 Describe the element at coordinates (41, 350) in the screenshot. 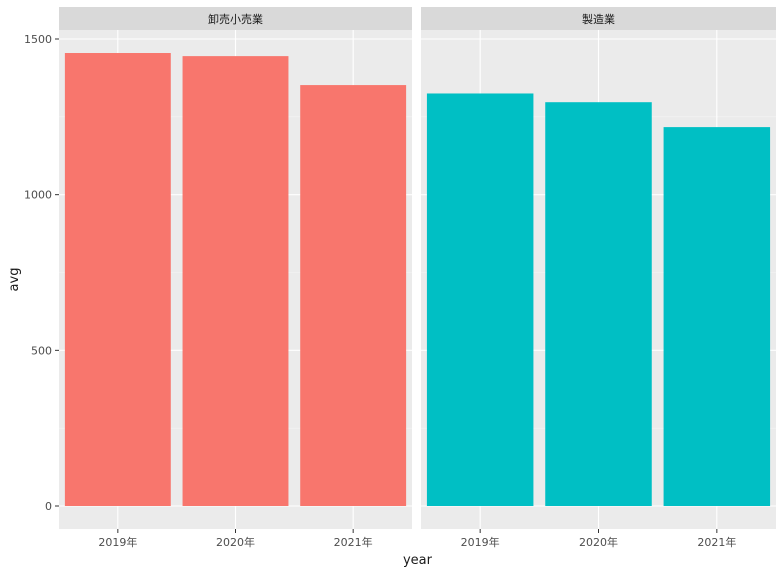

I see `y-tick-label: 500` at that location.